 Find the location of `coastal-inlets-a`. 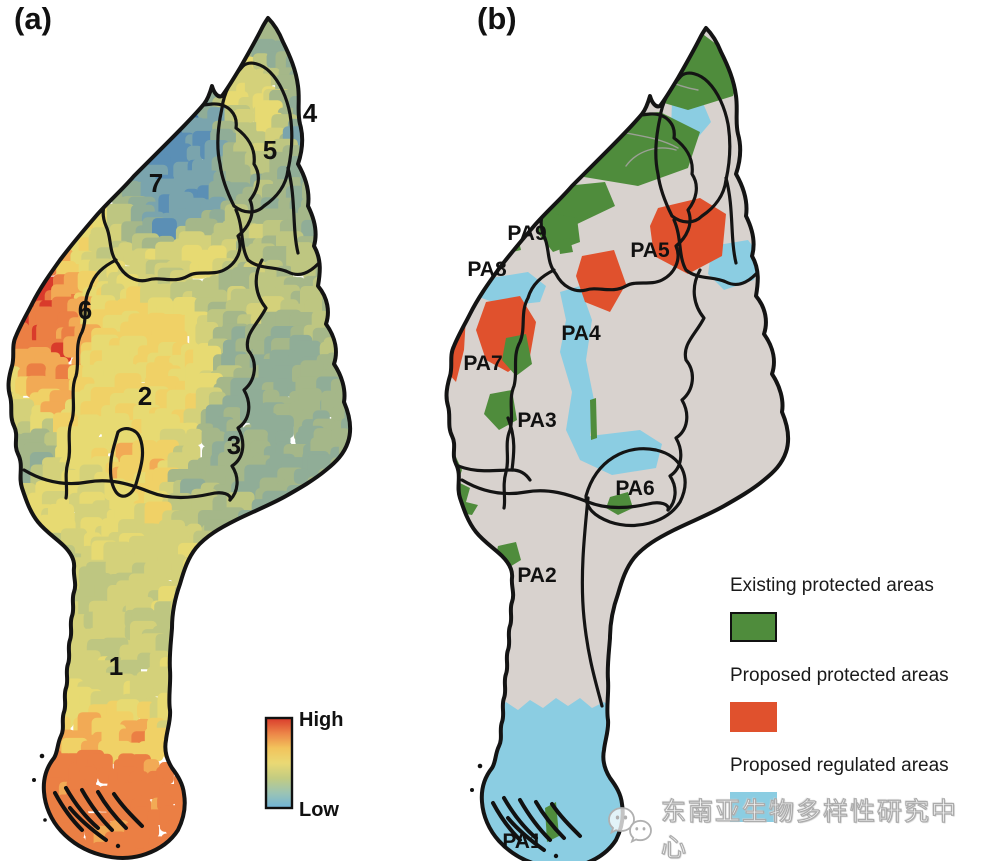

coastal-inlets-a is located at coordinates (88, 801).